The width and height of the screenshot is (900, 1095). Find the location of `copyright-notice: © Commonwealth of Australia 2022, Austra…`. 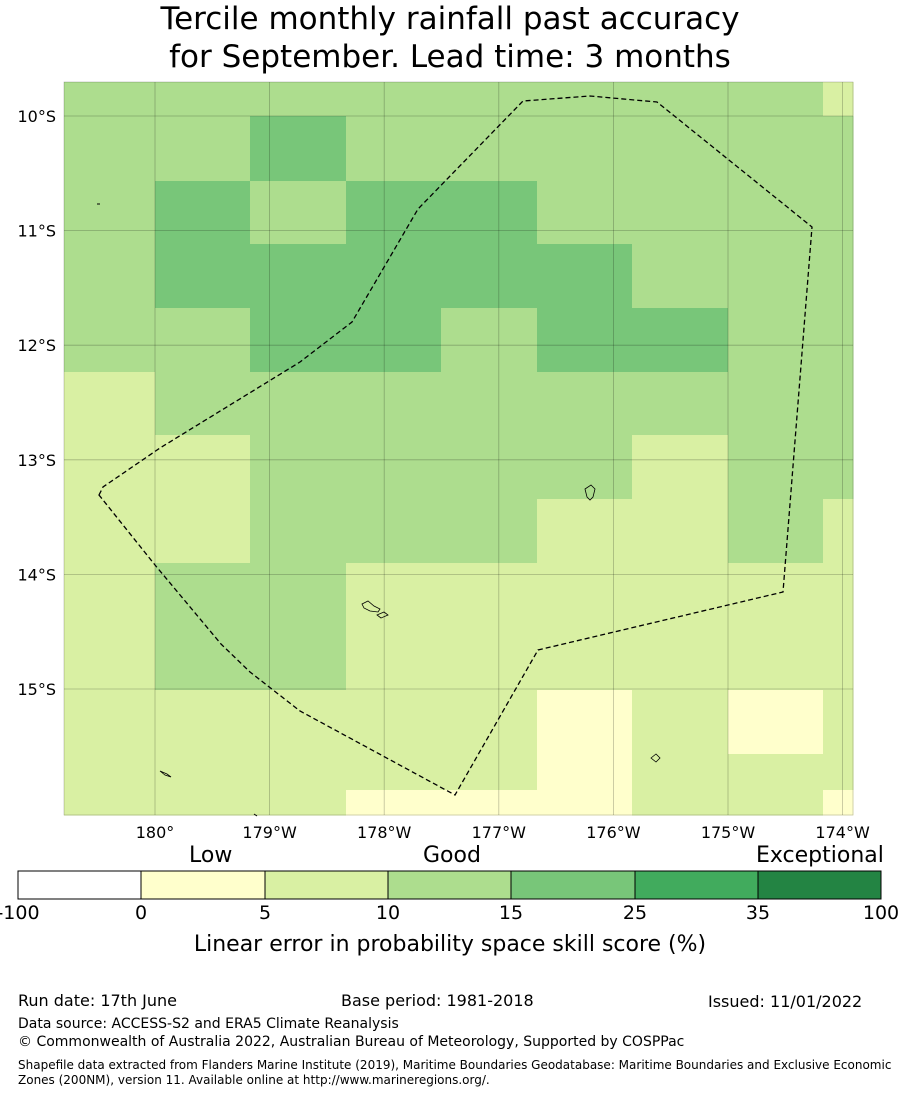

copyright-notice: © Commonwealth of Australia 2022, Austra… is located at coordinates (351, 1042).